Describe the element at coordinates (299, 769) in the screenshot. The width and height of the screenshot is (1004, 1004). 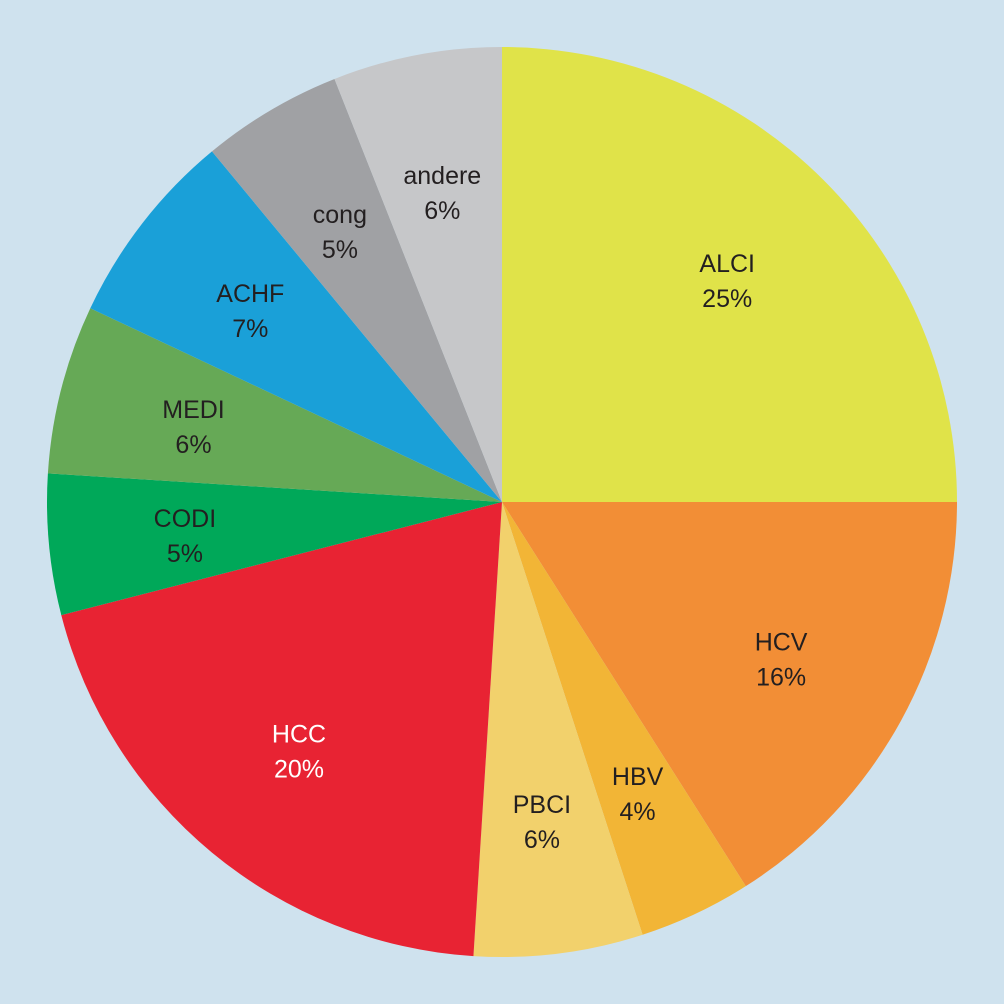
I see `slice-percent-label: 20%` at that location.